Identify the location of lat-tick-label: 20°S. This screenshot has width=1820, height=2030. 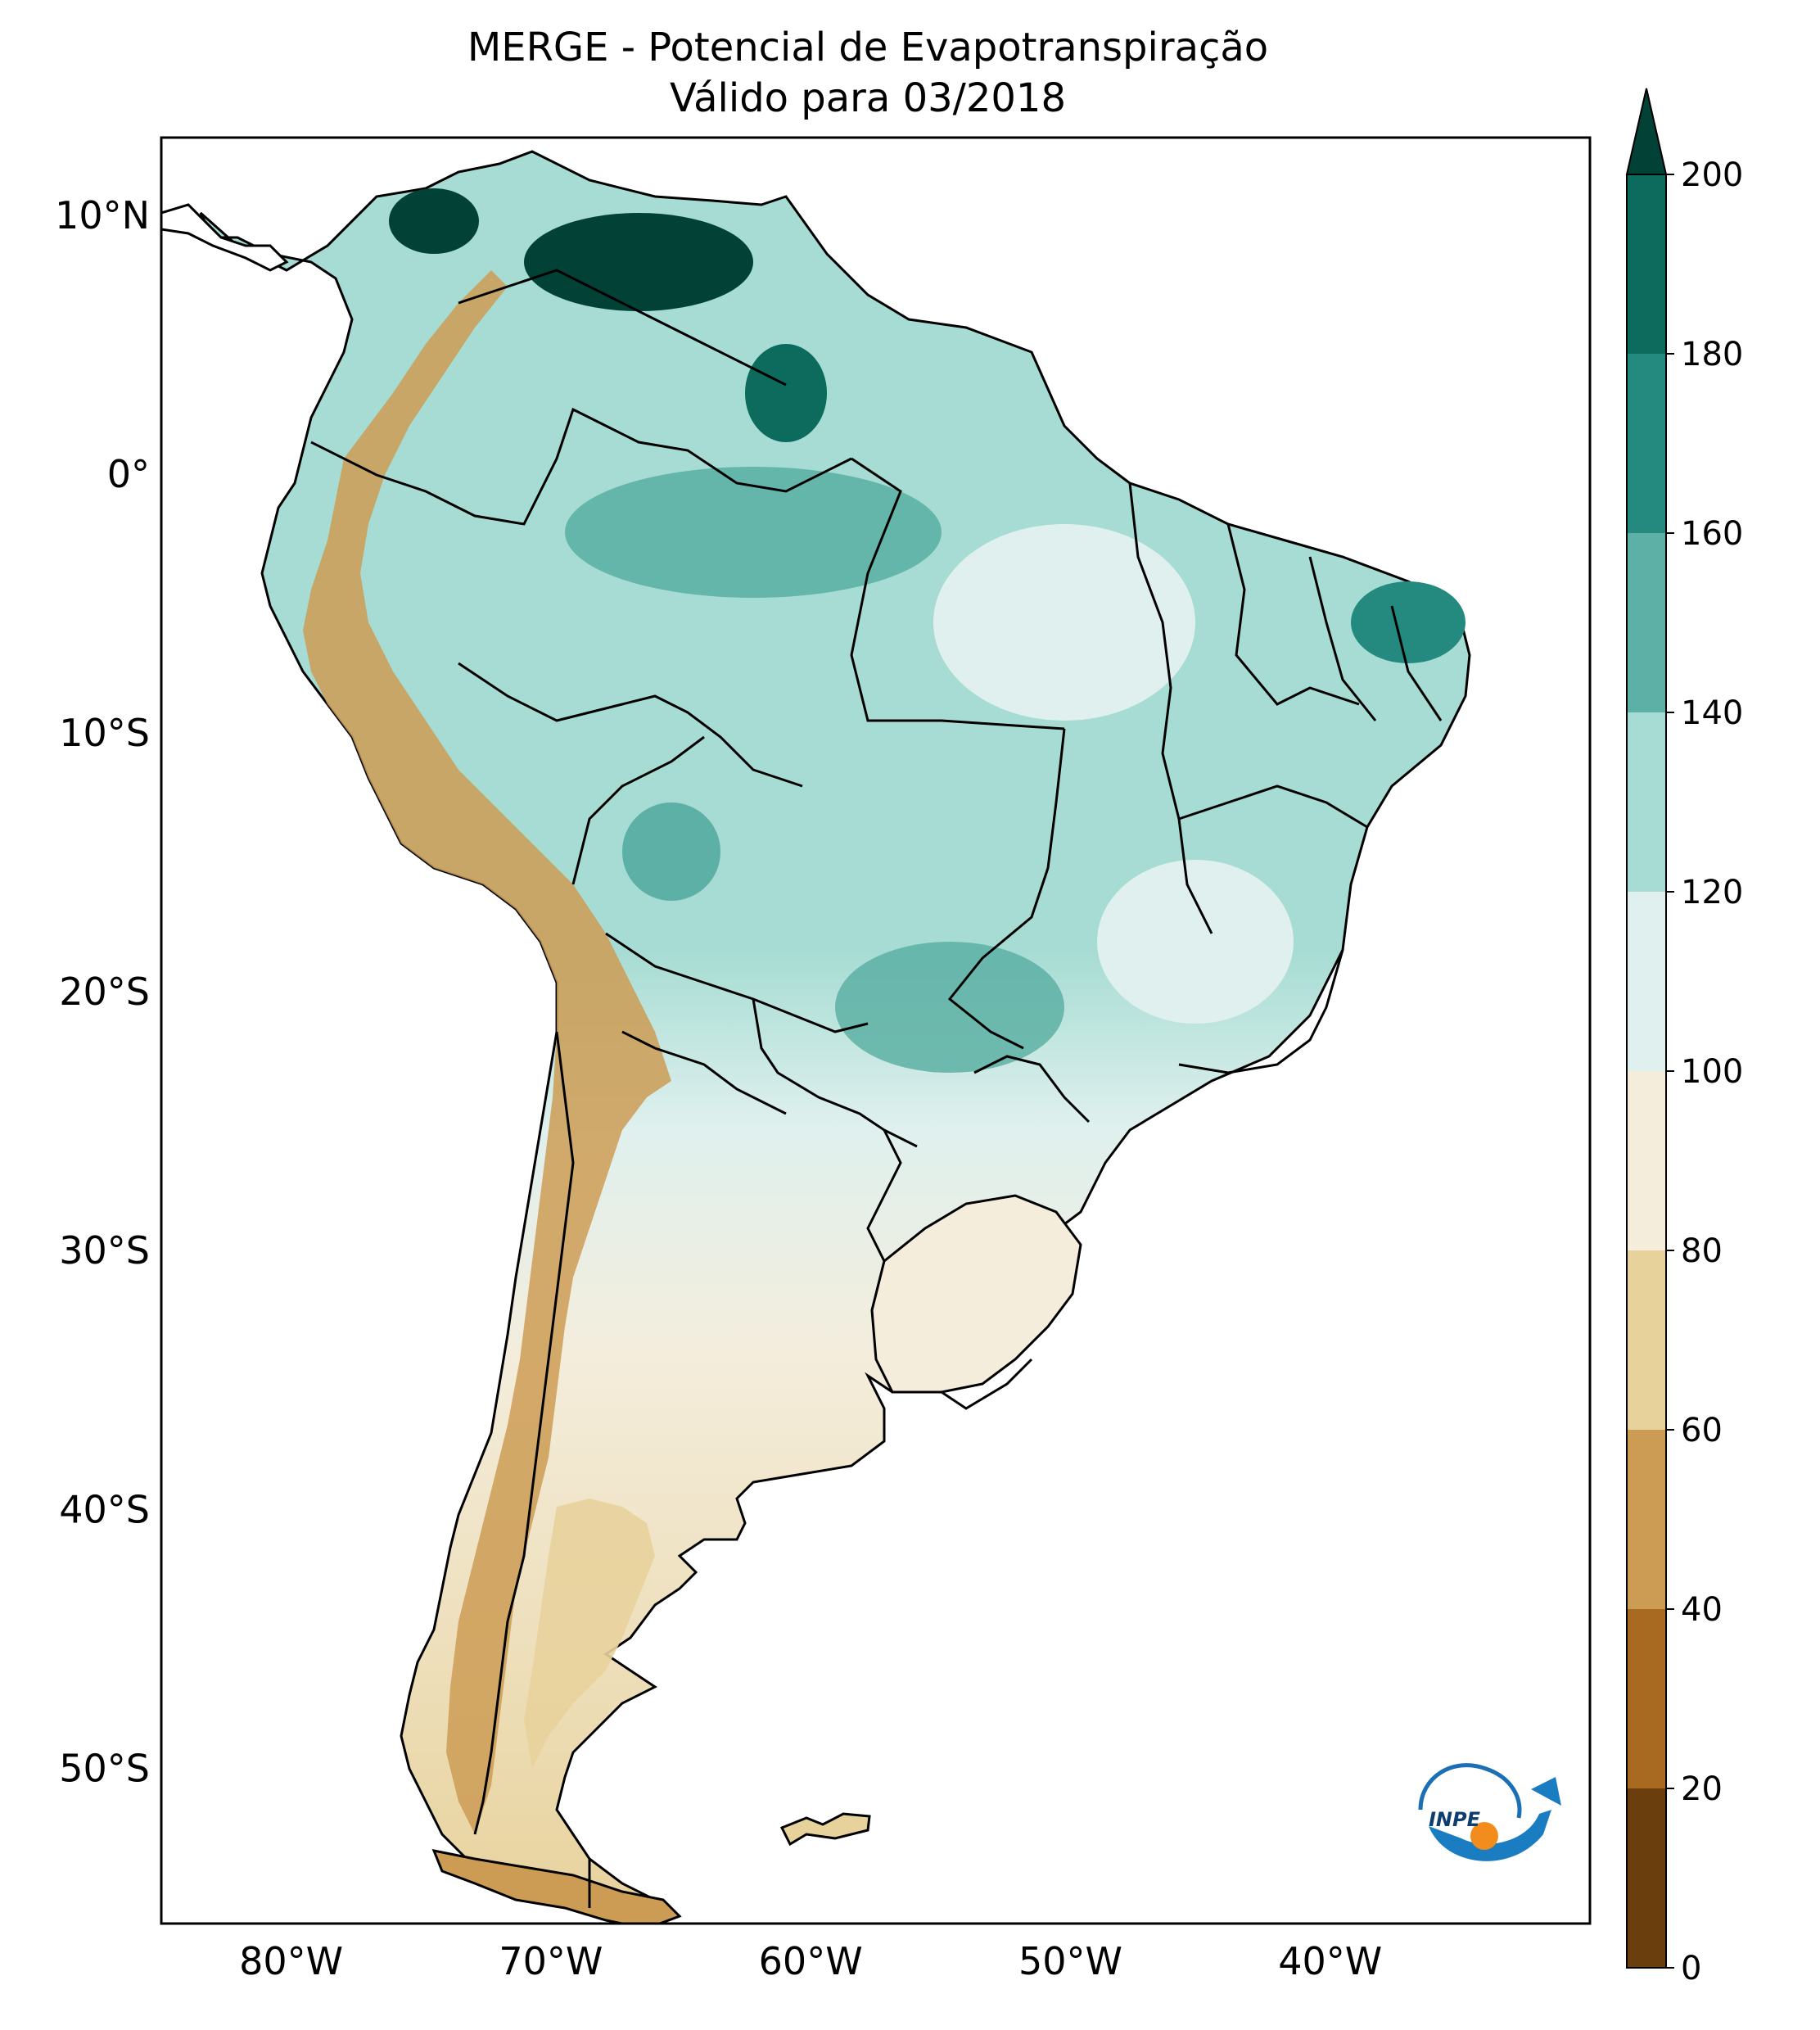
(104, 992).